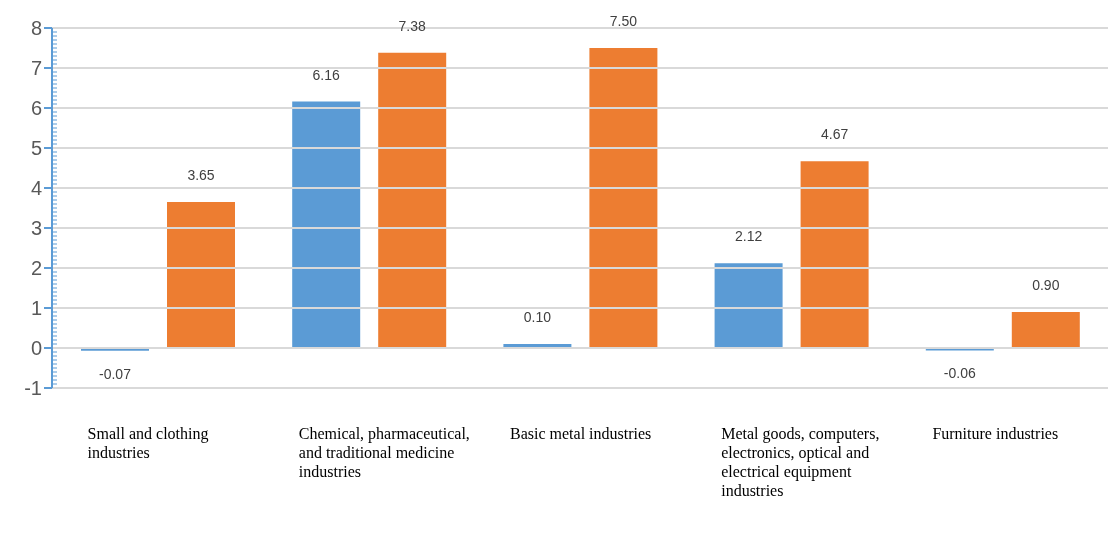  What do you see at coordinates (412, 25) in the screenshot?
I see `data-label: 7.38` at bounding box center [412, 25].